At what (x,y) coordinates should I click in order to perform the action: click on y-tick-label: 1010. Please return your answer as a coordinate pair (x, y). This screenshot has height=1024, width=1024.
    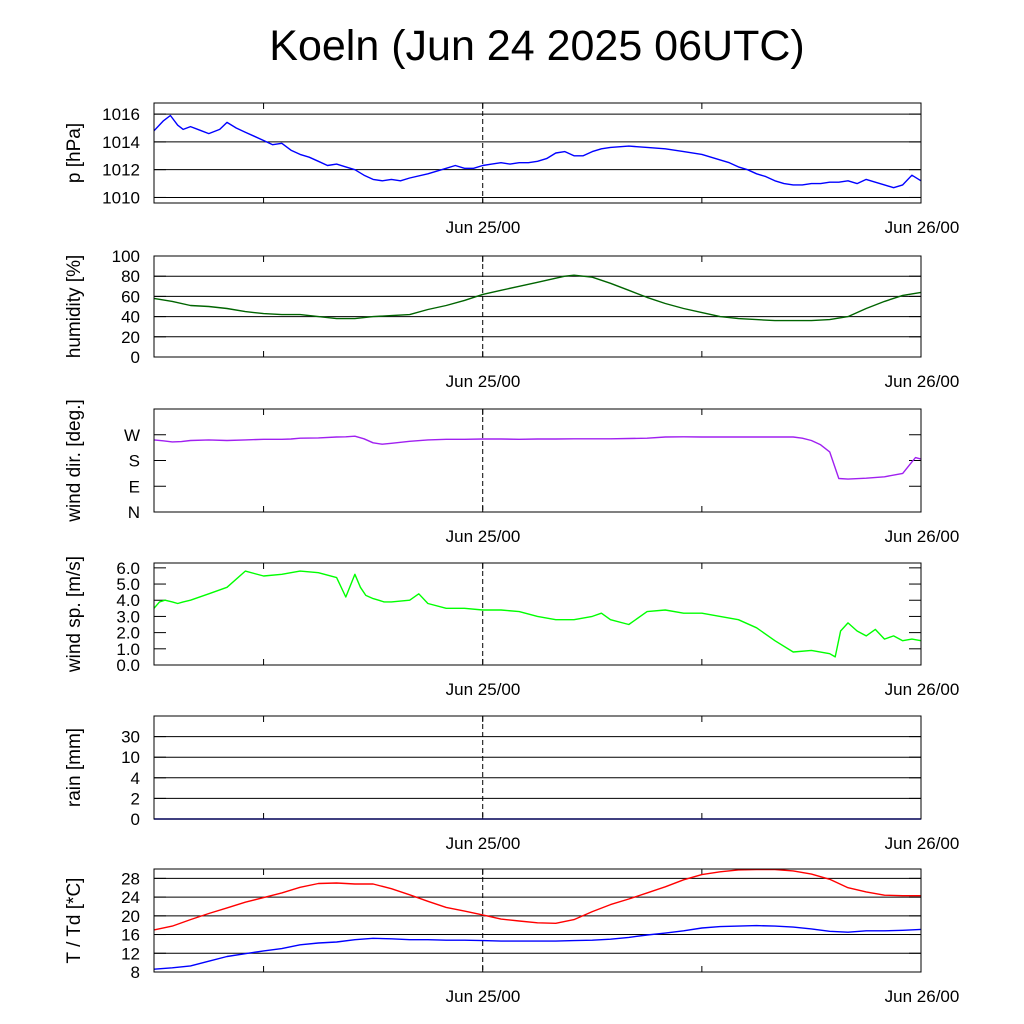
    Looking at the image, I should click on (121, 197).